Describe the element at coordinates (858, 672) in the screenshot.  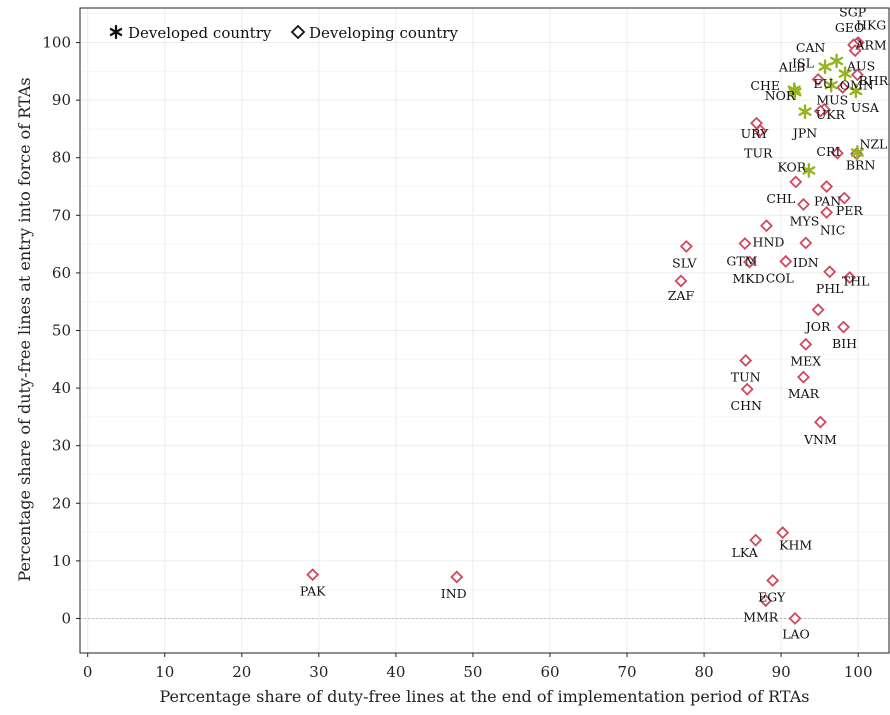
I see `x-tick-label: 100` at that location.